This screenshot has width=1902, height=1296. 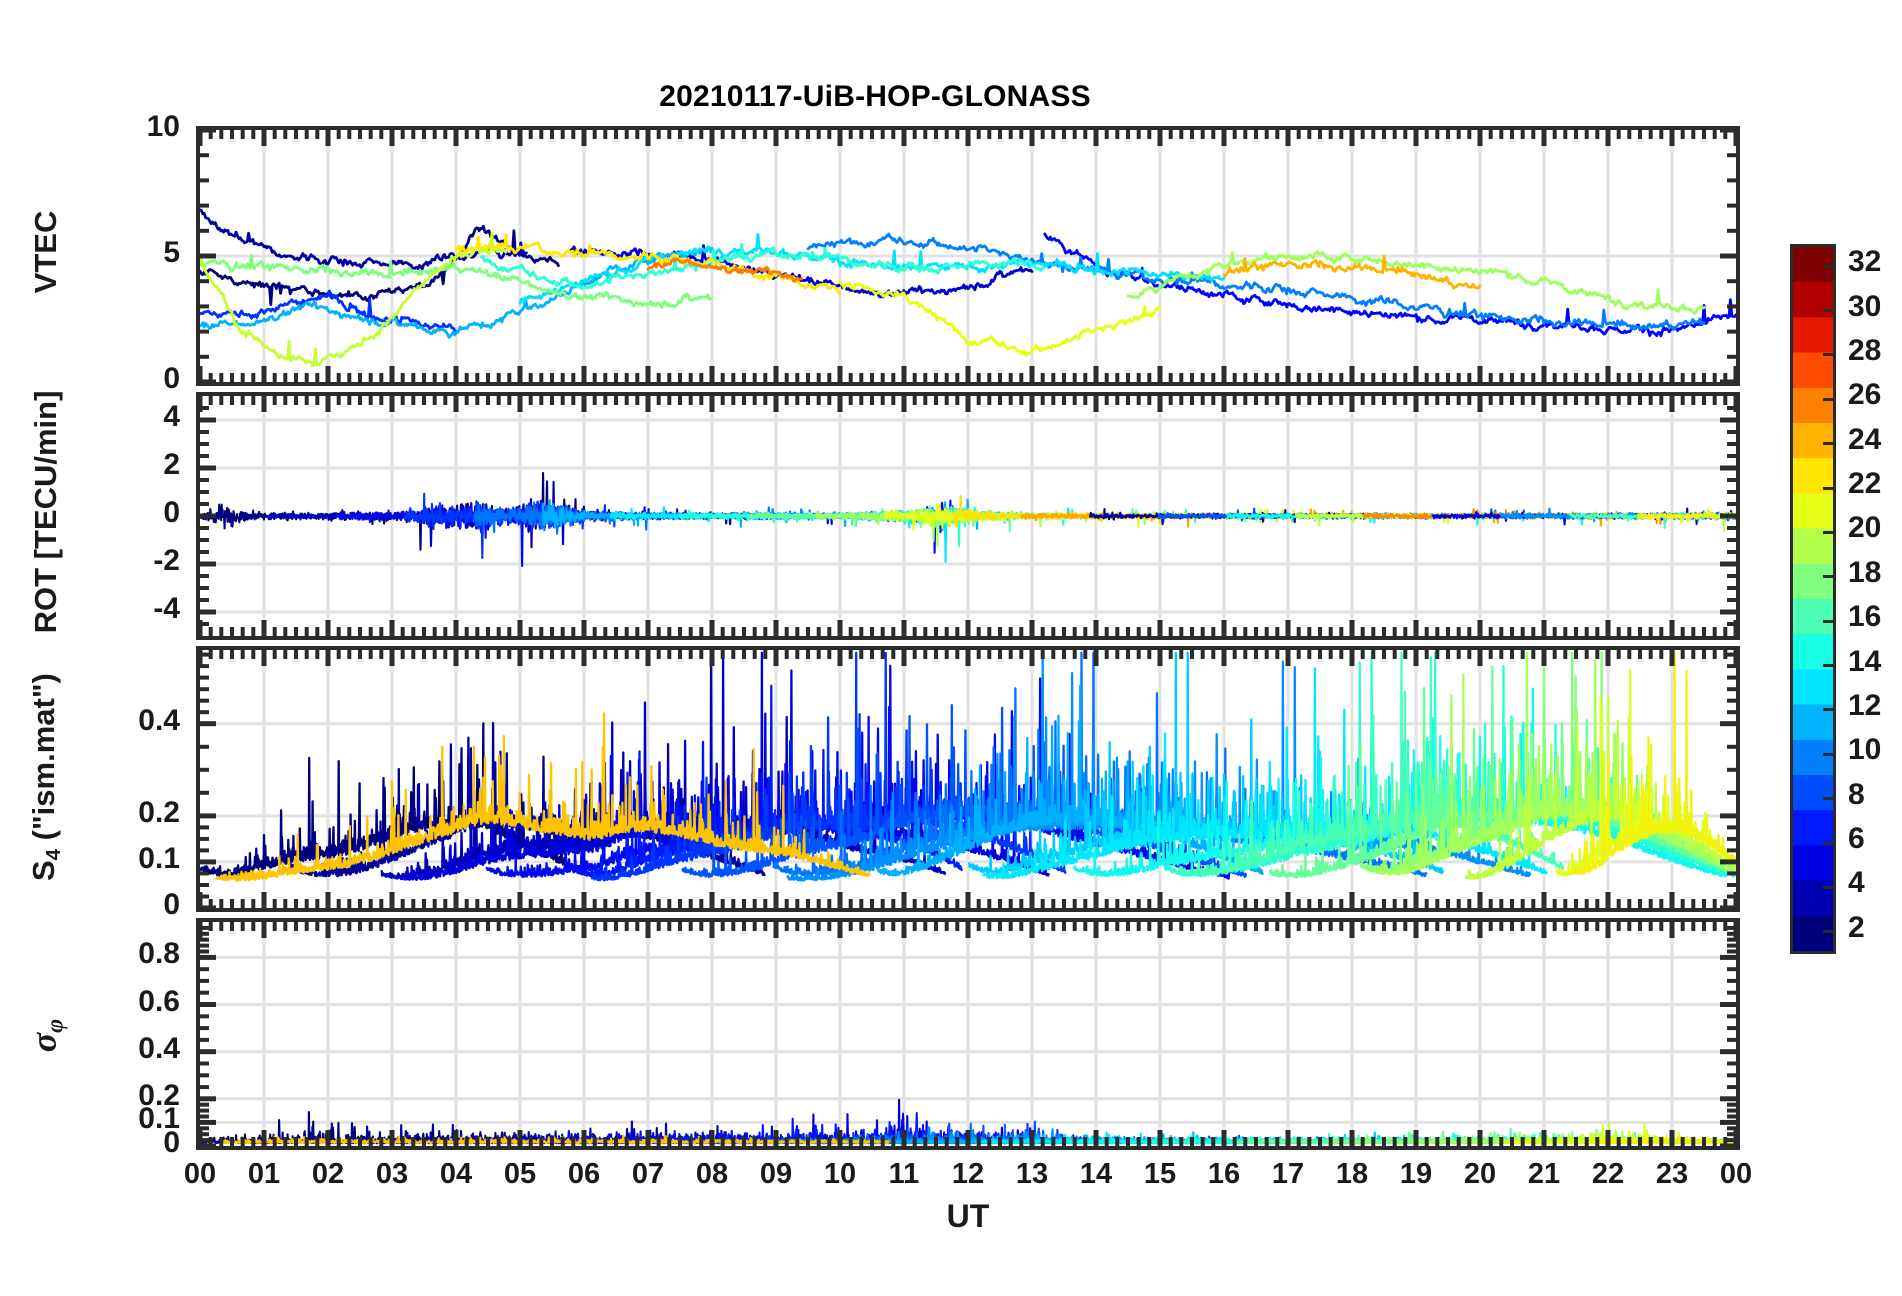 I want to click on x-tick-10: 10, so click(x=840, y=1174).